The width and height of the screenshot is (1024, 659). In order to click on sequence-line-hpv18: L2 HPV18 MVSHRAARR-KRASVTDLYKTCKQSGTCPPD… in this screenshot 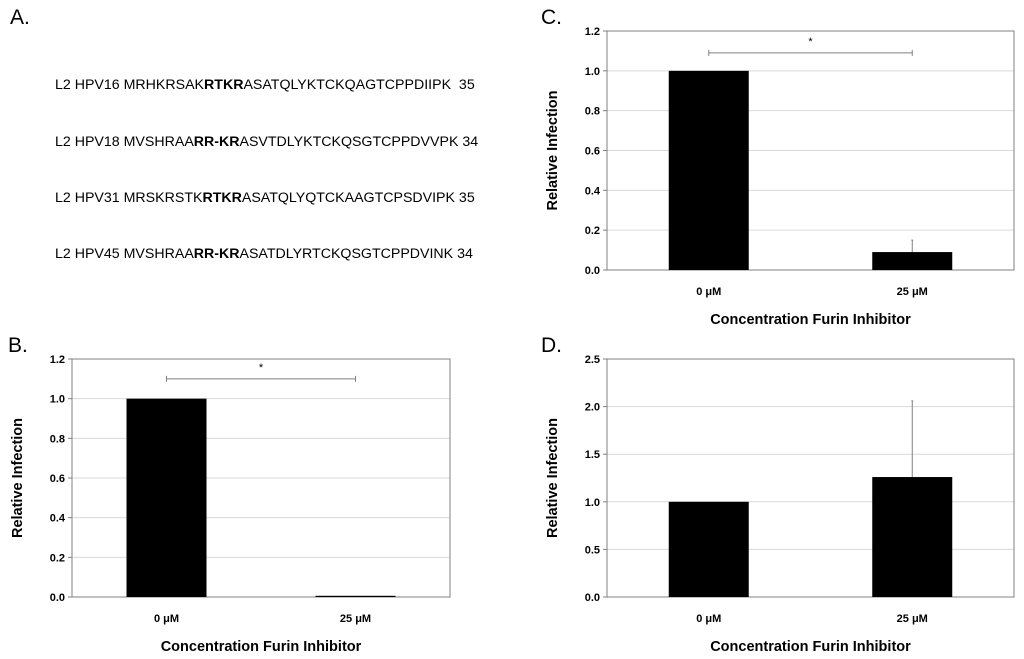, I will do `click(266, 142)`.